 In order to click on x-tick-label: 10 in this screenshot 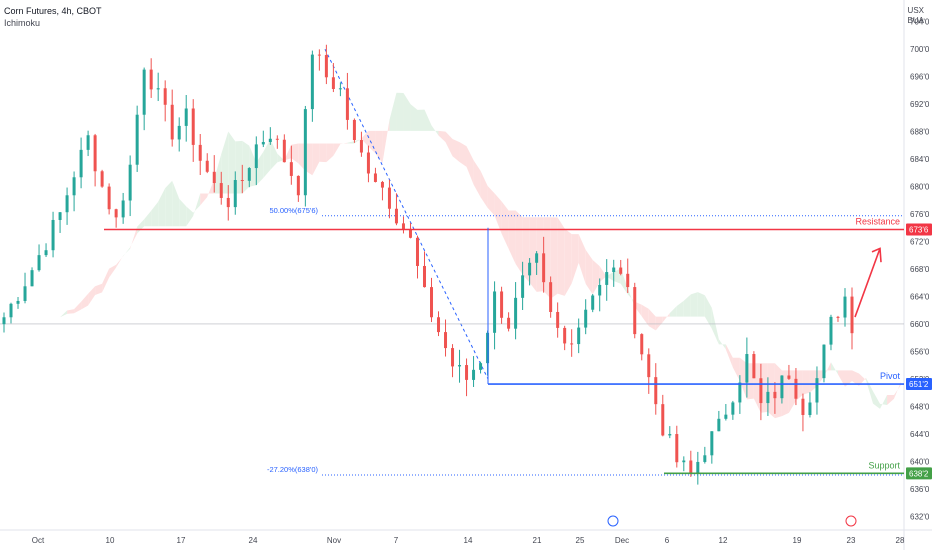, I will do `click(110, 540)`.